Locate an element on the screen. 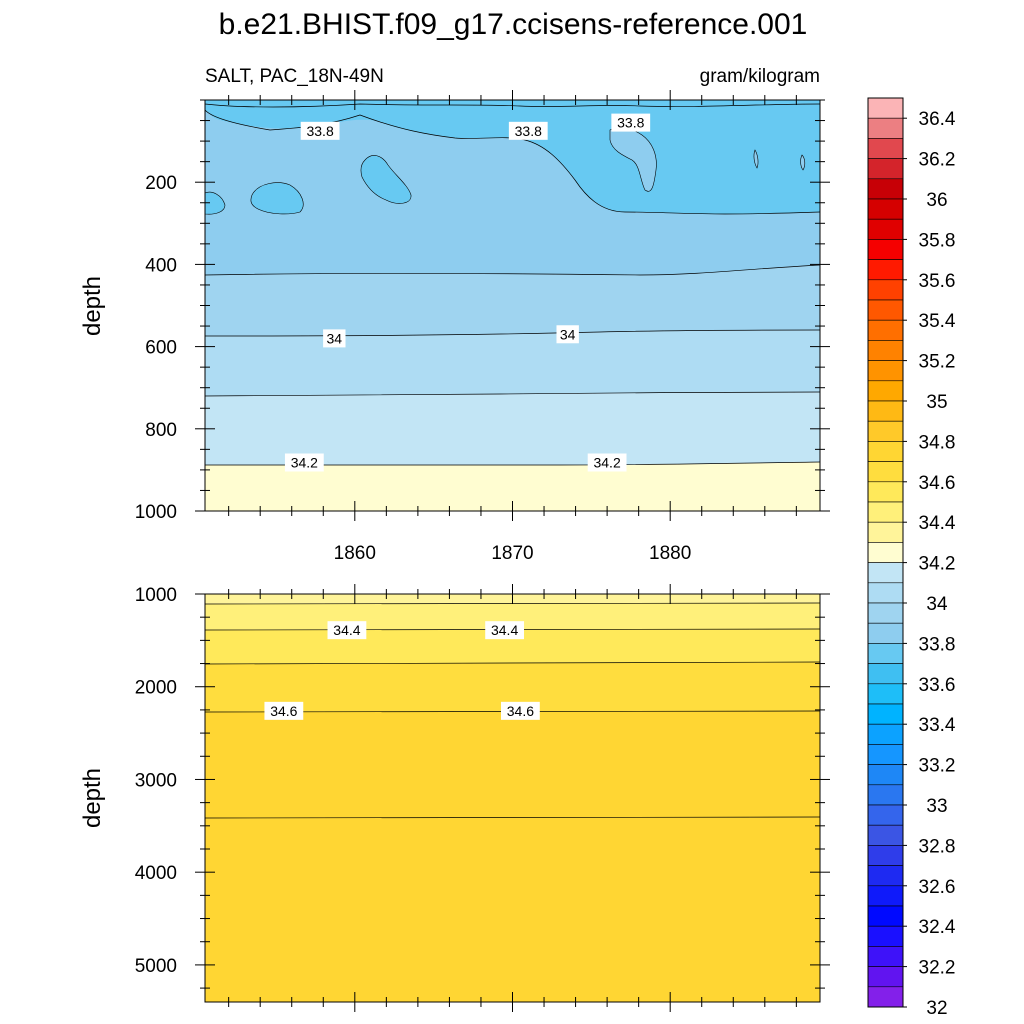 Image resolution: width=1024 pixels, height=1024 pixels. colorbar-label: 34.6 is located at coordinates (937, 483).